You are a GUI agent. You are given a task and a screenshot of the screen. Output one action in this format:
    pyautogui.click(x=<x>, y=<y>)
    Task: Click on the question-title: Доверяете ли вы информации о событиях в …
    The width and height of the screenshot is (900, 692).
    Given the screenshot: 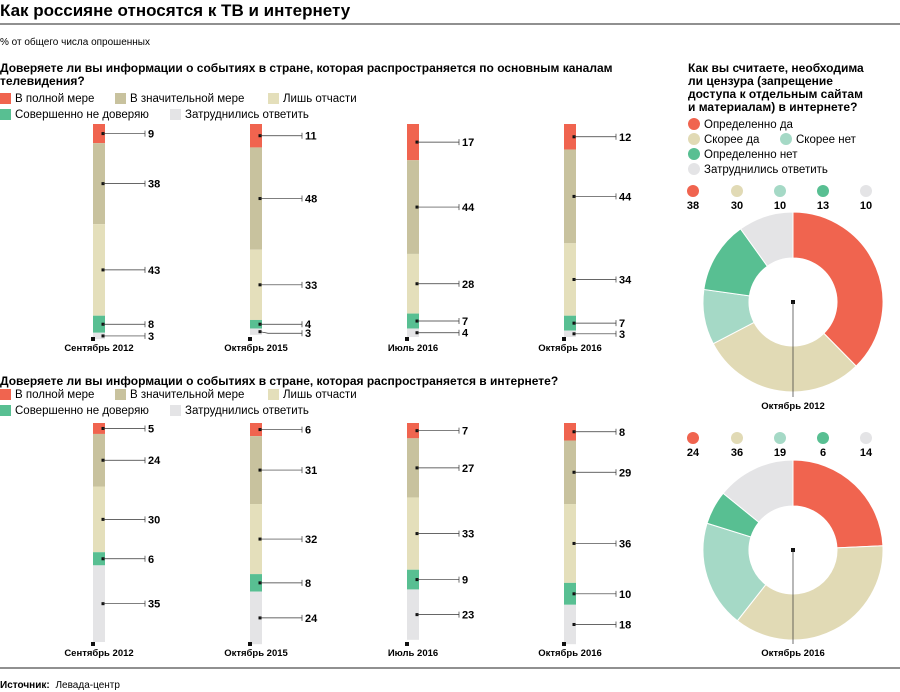 What is the action you would take?
    pyautogui.click(x=279, y=381)
    